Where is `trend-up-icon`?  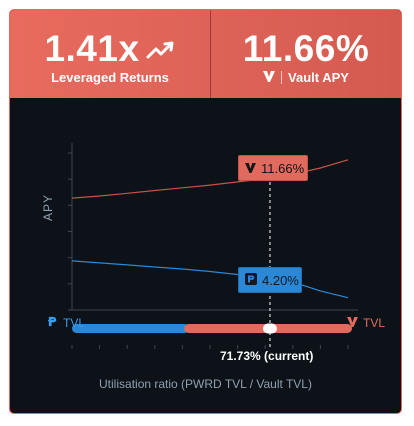 trend-up-icon is located at coordinates (161, 49).